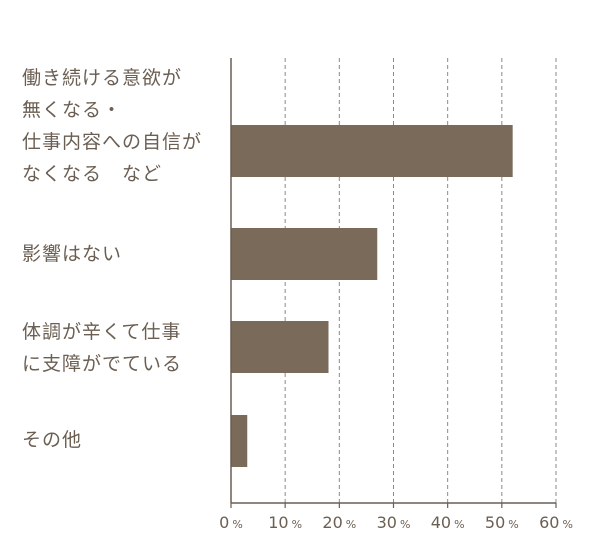 The height and width of the screenshot is (560, 600). I want to click on x-tick-labels: 0% 10% 20% 30% 40% 50% 60%, so click(396, 522).